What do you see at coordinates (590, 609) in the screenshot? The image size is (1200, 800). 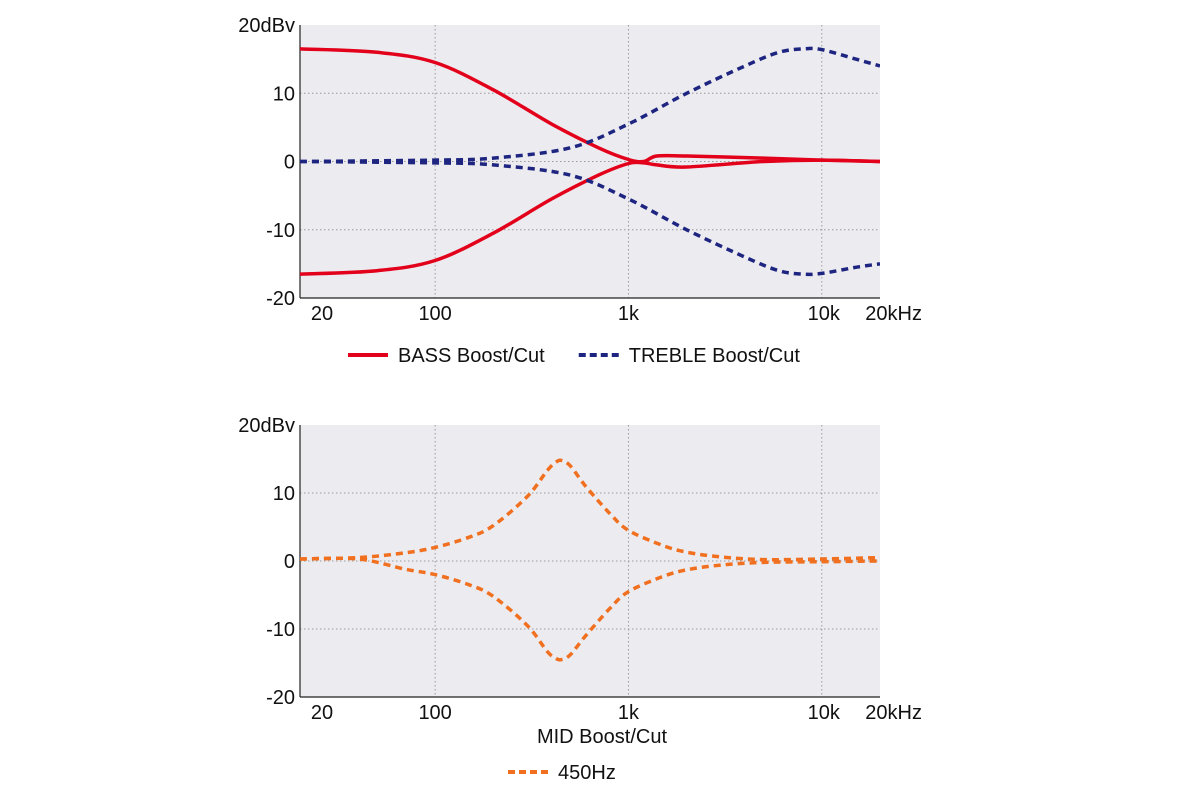 I see `series-line-450hz-cut` at bounding box center [590, 609].